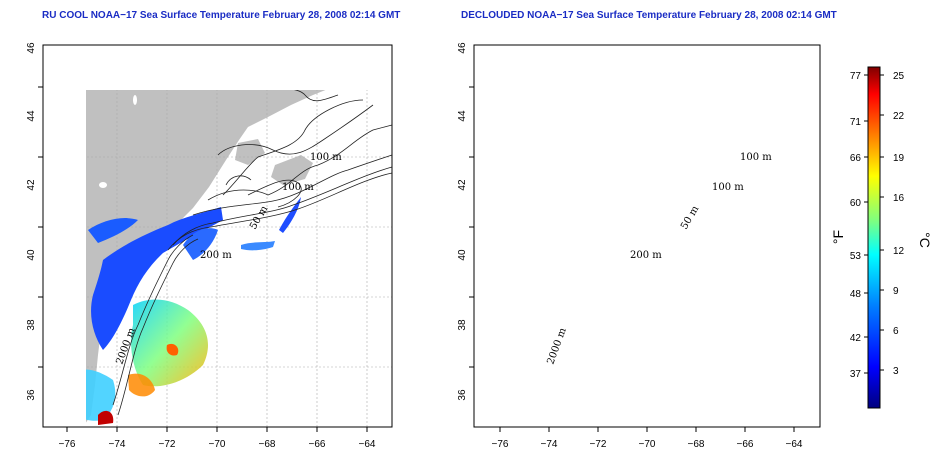  What do you see at coordinates (856, 374) in the screenshot?
I see `colorbar-f-tick-37: 37` at bounding box center [856, 374].